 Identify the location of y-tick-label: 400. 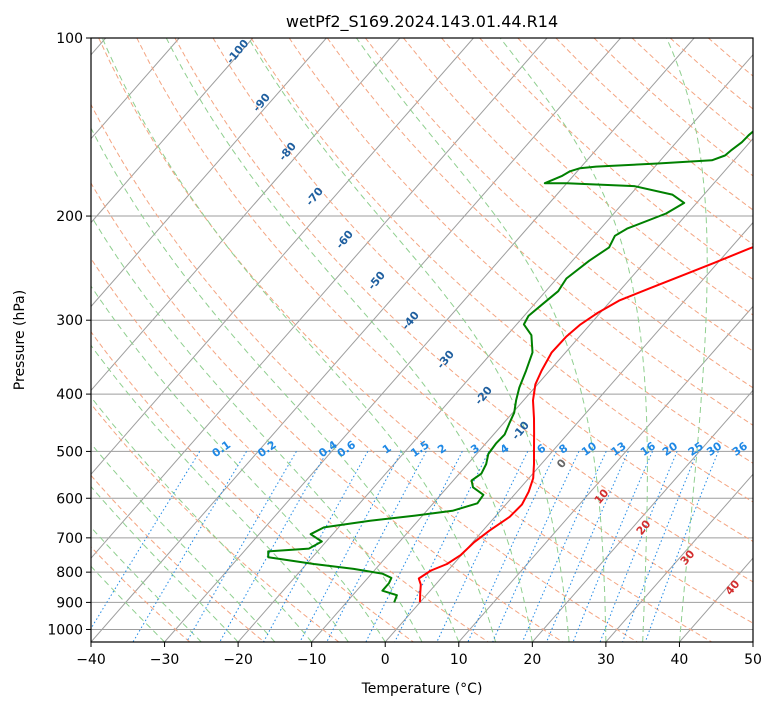
(69, 395).